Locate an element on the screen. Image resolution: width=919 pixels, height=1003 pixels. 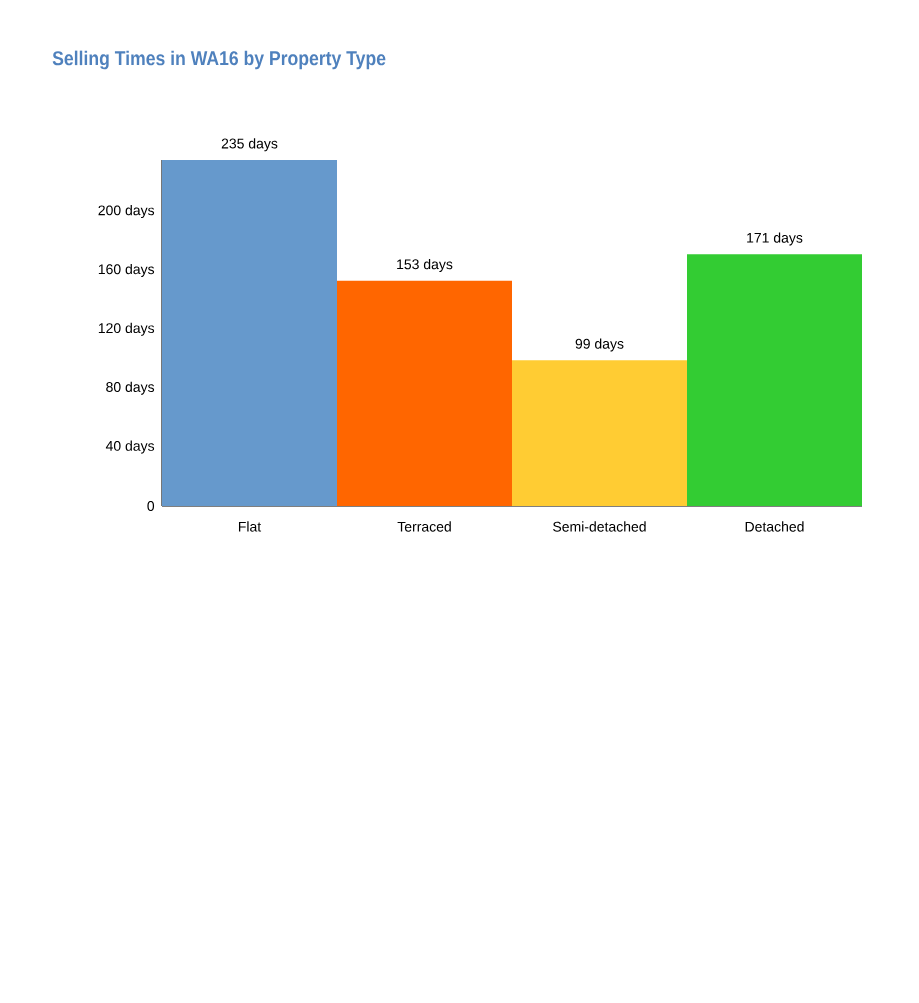
x-tick-label: Detached is located at coordinates (774, 526).